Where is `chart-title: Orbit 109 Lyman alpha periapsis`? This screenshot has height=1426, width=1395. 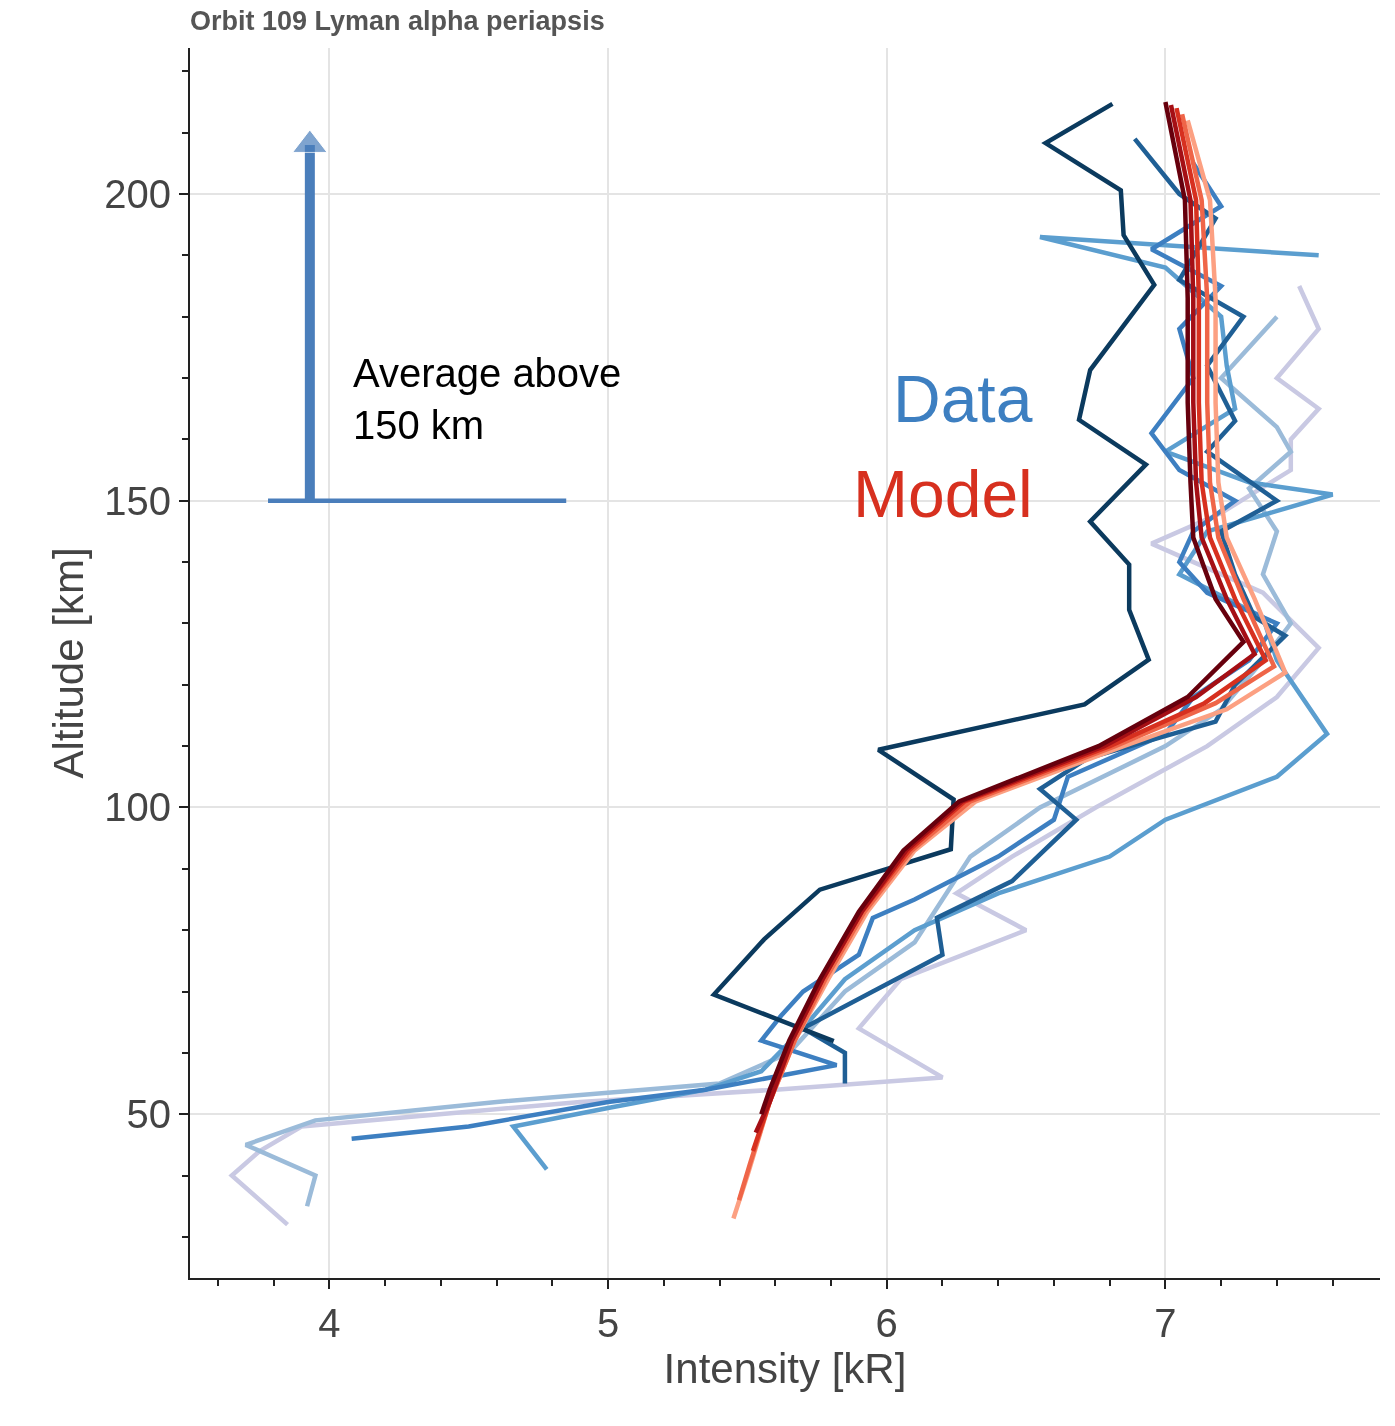
chart-title: Orbit 109 Lyman alpha periapsis is located at coordinates (397, 21).